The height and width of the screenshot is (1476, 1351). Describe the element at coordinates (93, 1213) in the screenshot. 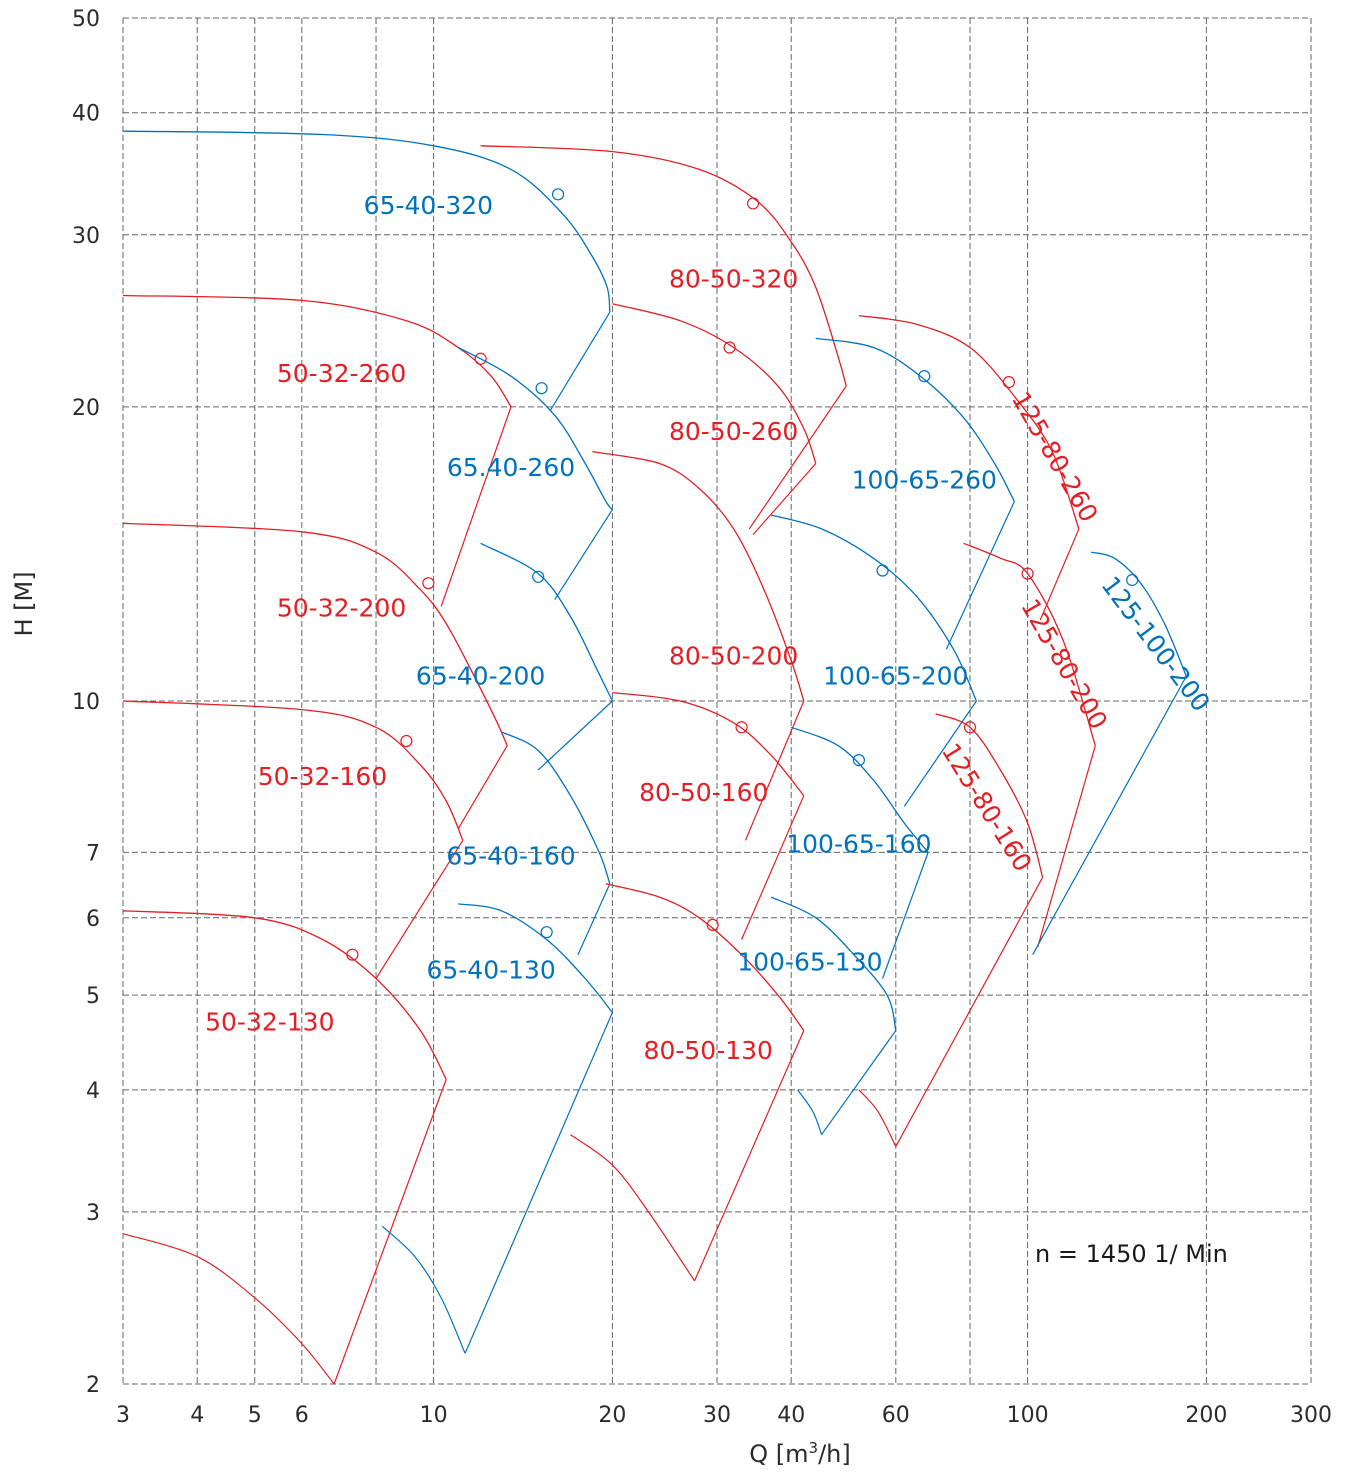

I see `y-tick-label: 3` at that location.